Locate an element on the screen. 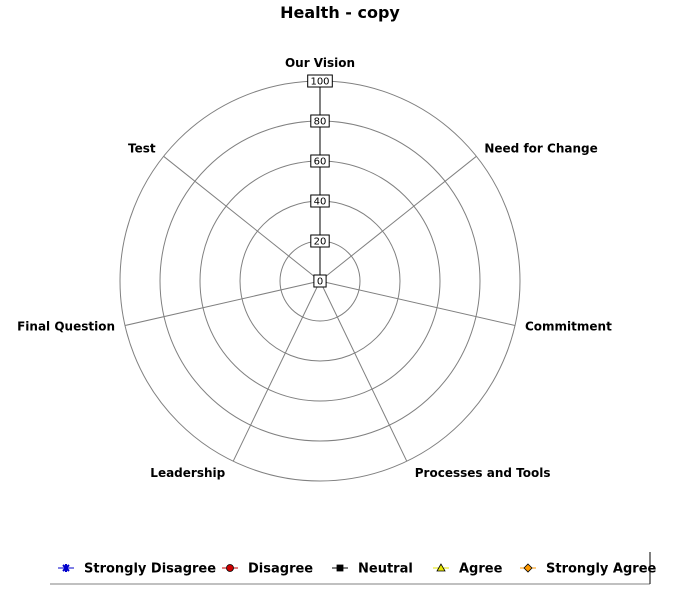  legend-label-4: Strongly Agree is located at coordinates (601, 569).